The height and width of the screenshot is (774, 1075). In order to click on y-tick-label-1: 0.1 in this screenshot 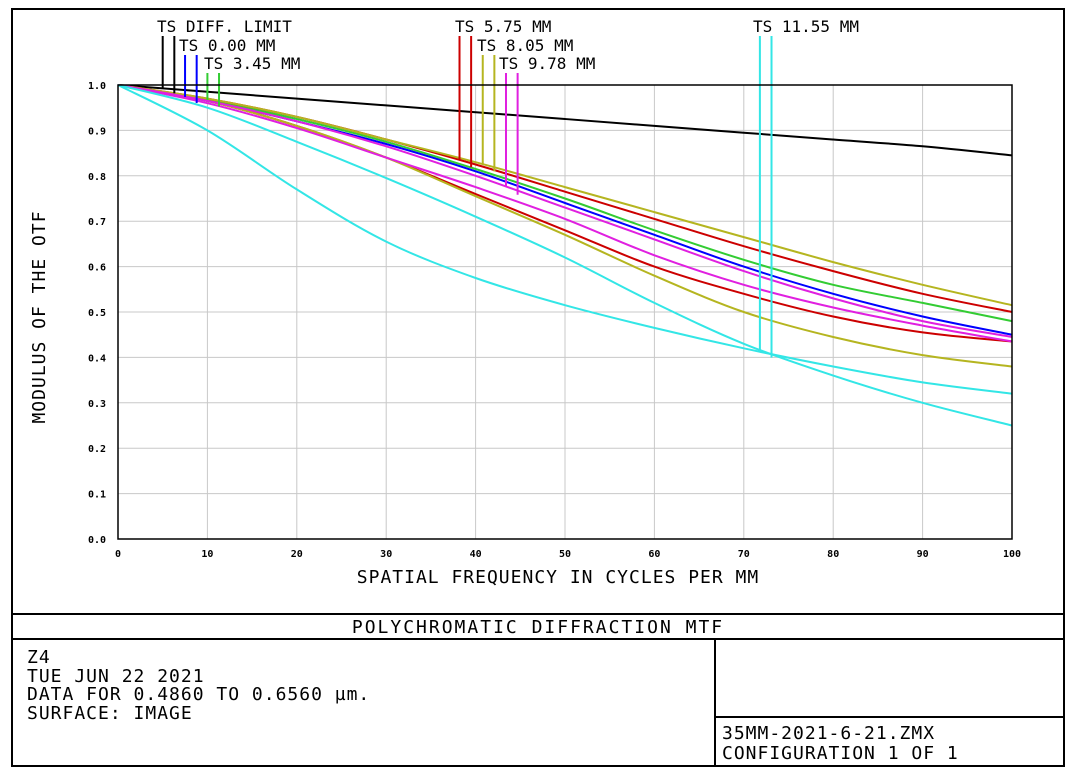, I will do `click(97, 495)`.